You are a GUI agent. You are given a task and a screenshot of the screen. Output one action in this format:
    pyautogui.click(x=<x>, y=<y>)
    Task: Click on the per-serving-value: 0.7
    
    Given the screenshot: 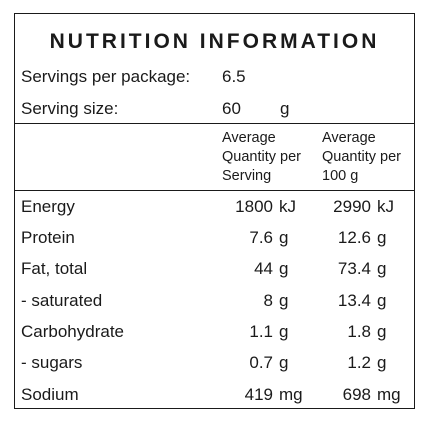 What is the action you would take?
    pyautogui.click(x=261, y=362)
    